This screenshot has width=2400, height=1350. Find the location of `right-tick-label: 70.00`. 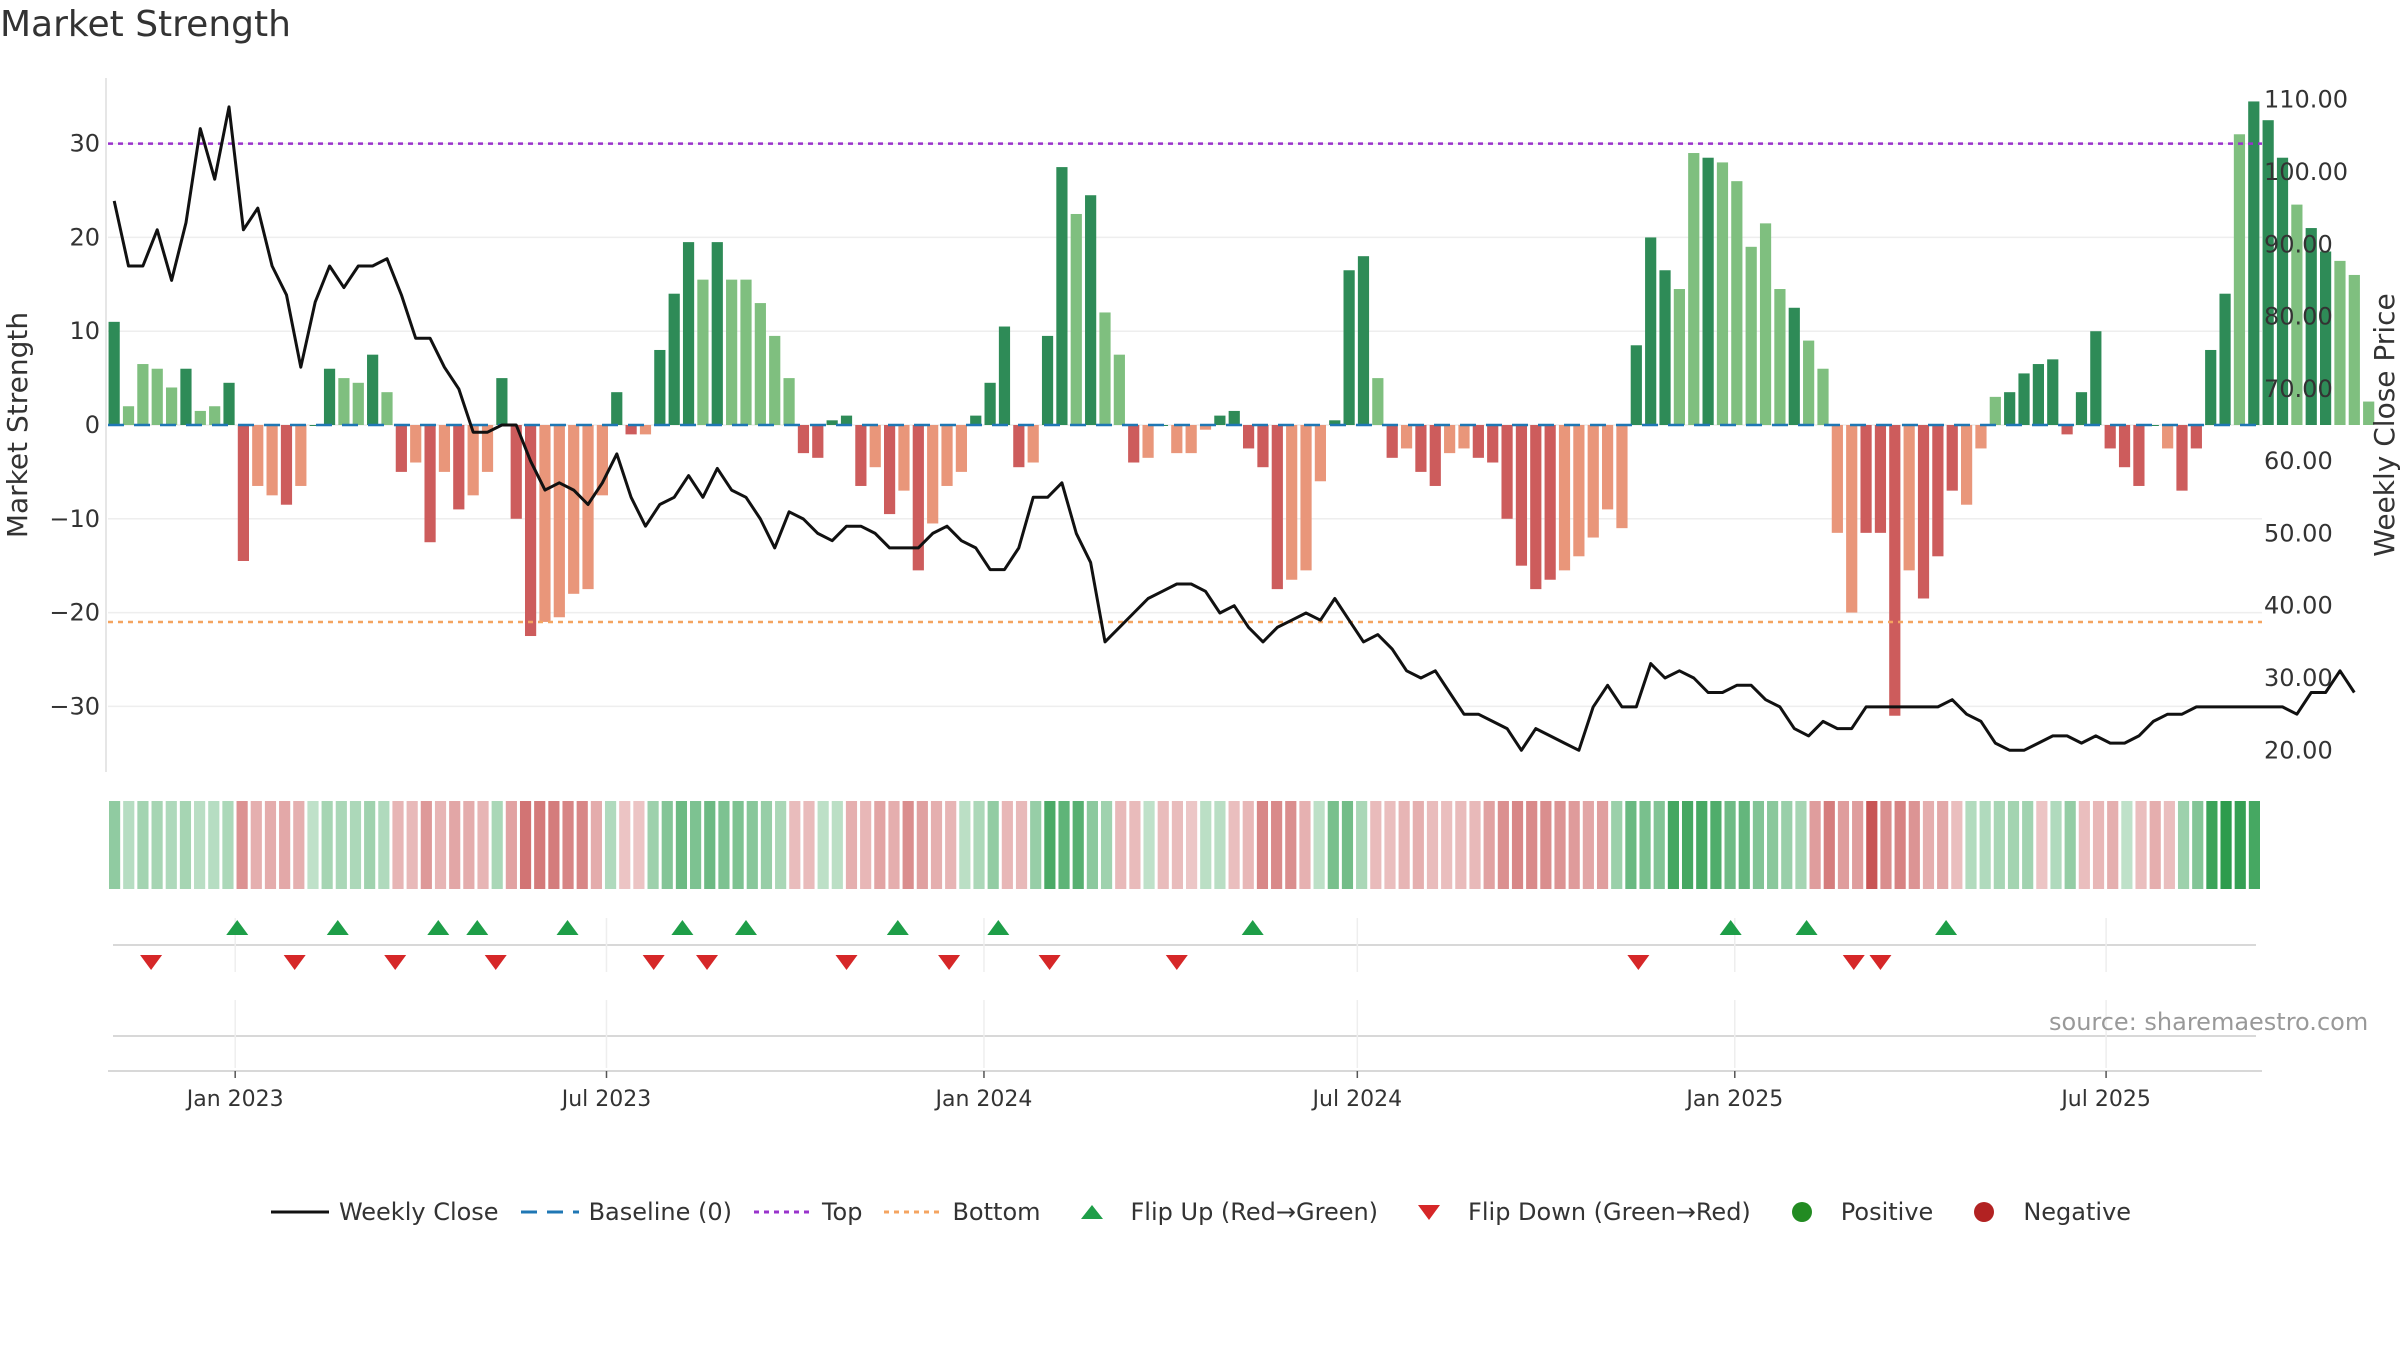

right-tick-label: 70.00 is located at coordinates (2298, 389).